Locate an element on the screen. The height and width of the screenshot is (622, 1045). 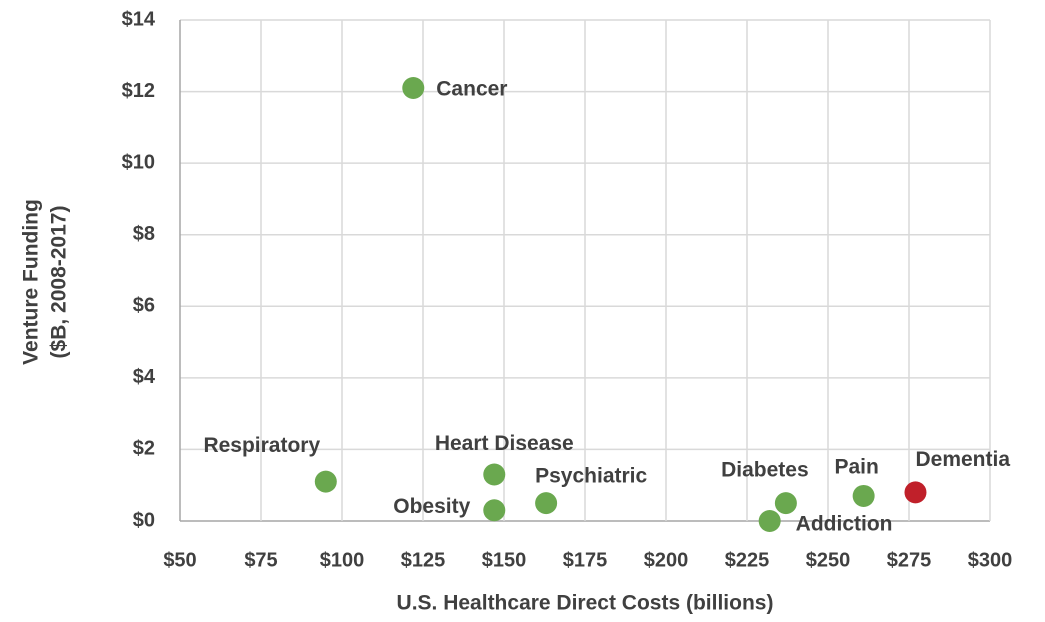
x-tick-label: $225 is located at coordinates (747, 560).